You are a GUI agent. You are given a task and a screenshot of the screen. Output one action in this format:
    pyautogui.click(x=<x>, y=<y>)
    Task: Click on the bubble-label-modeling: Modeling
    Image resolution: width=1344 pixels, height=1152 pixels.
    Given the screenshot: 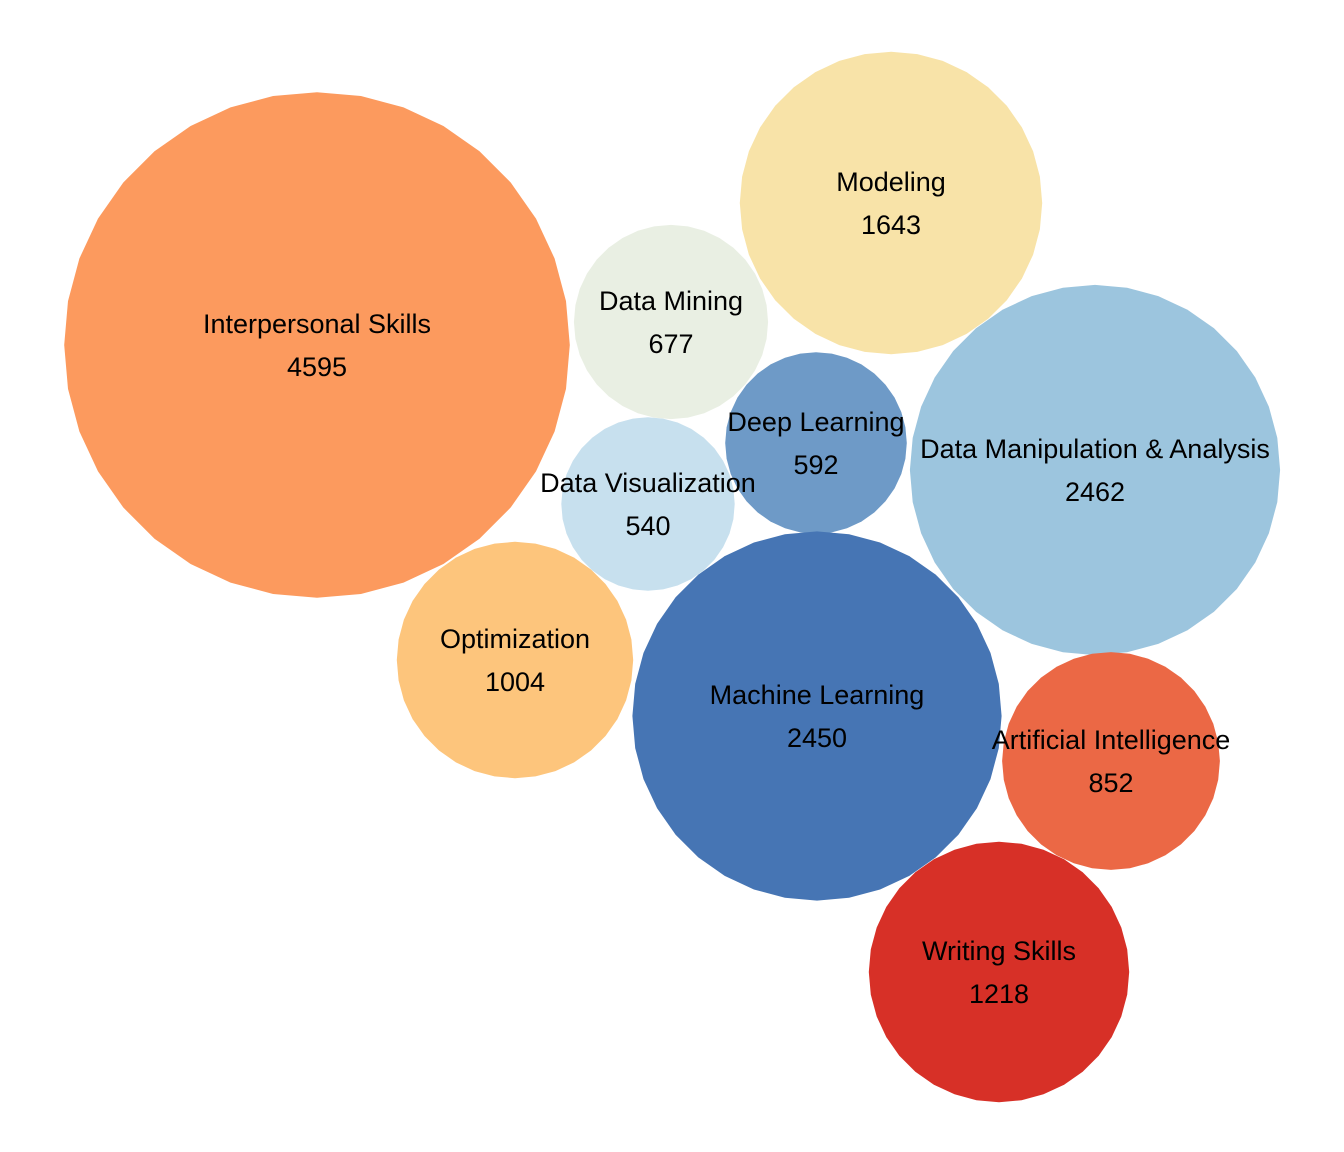 What is the action you would take?
    pyautogui.click(x=891, y=182)
    